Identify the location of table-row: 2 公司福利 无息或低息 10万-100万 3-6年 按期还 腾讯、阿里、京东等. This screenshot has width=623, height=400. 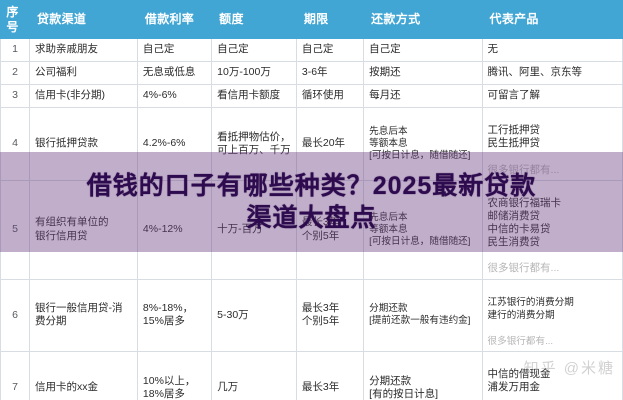
(311, 73).